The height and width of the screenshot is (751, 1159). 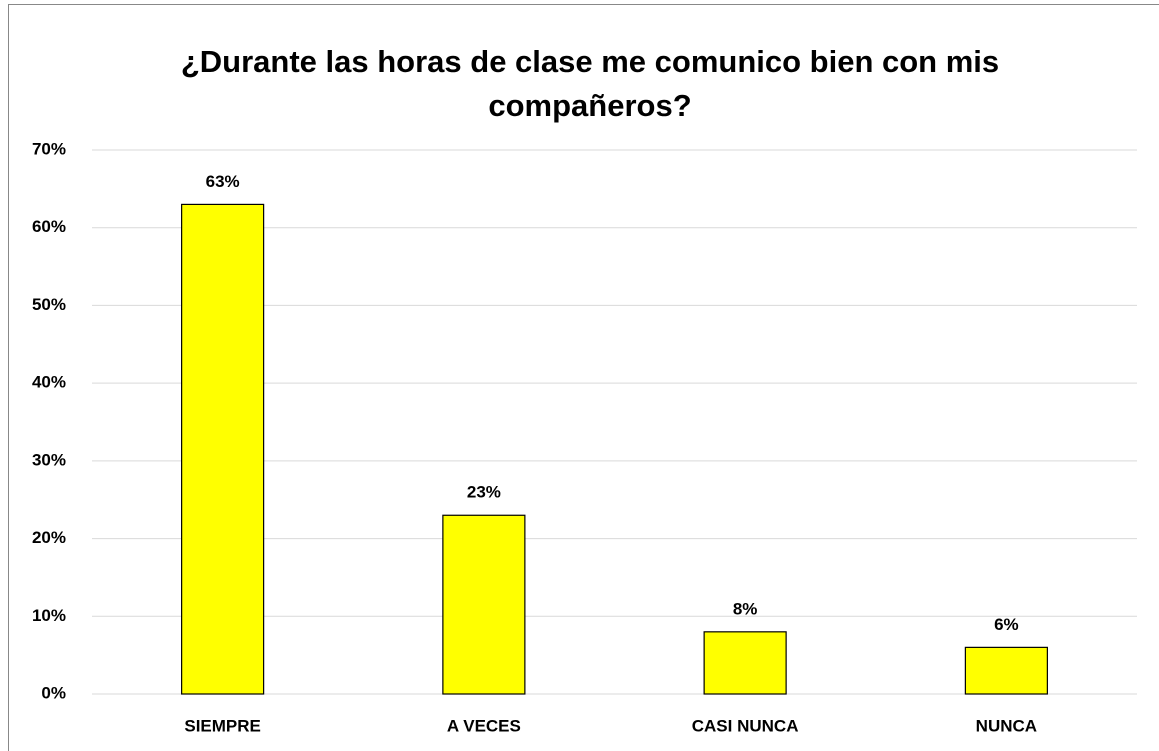 I want to click on y-tick-label: 60%, so click(x=49, y=226).